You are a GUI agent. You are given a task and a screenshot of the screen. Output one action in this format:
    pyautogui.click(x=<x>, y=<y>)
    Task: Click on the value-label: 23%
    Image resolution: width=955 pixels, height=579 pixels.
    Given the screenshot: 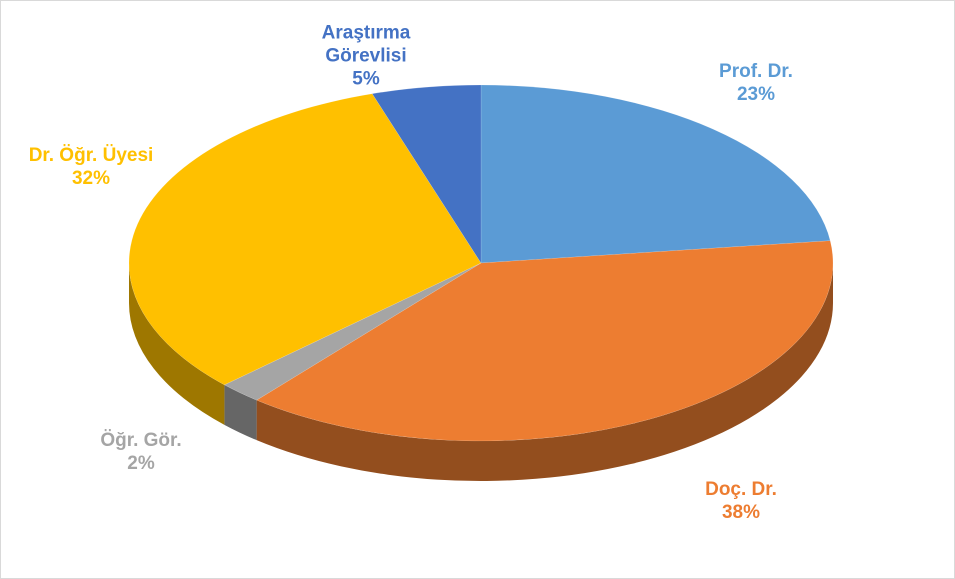 What is the action you would take?
    pyautogui.click(x=756, y=94)
    